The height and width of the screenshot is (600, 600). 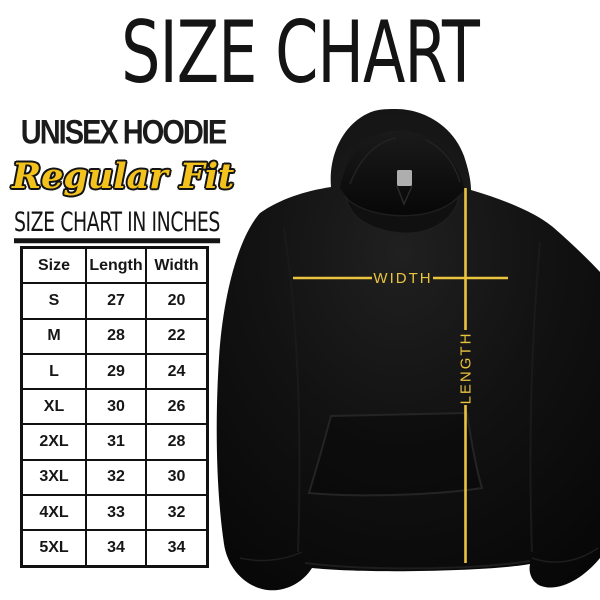 What do you see at coordinates (177, 407) in the screenshot?
I see `cell-width: 26` at bounding box center [177, 407].